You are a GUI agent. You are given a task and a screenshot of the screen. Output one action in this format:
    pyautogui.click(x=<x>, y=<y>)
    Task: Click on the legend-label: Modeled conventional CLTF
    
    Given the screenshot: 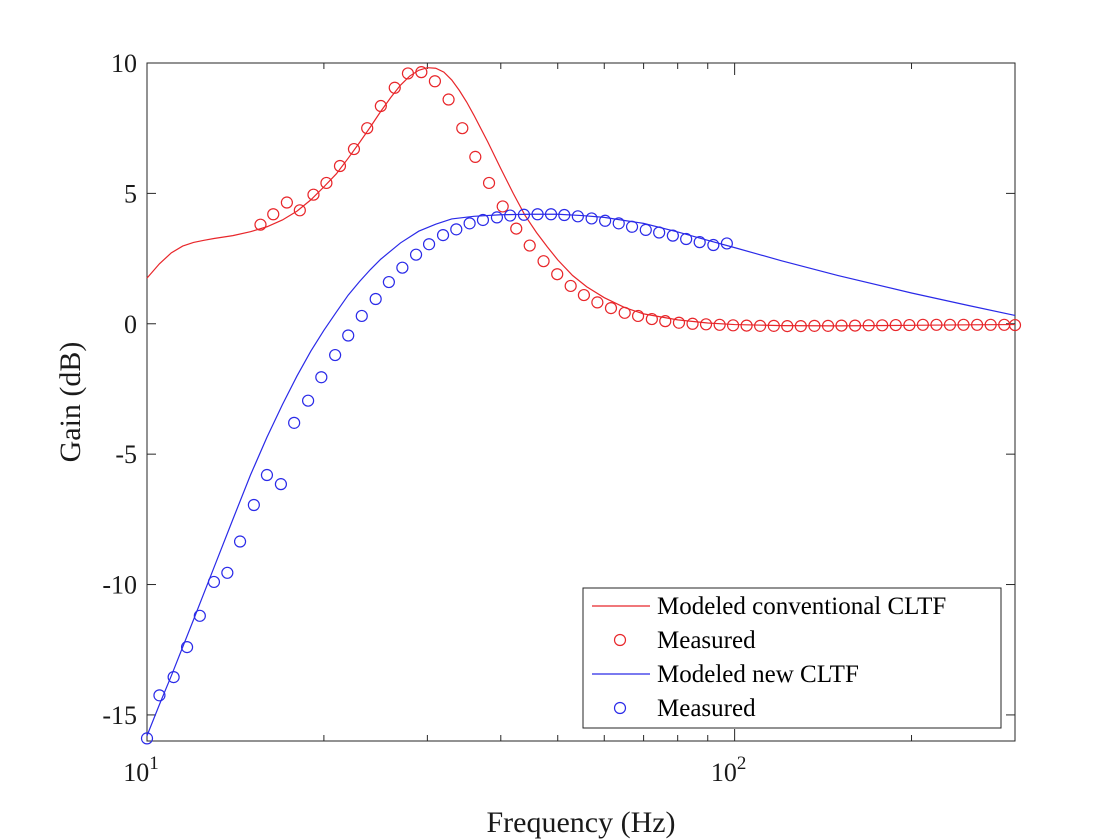 What is the action you would take?
    pyautogui.click(x=801, y=606)
    